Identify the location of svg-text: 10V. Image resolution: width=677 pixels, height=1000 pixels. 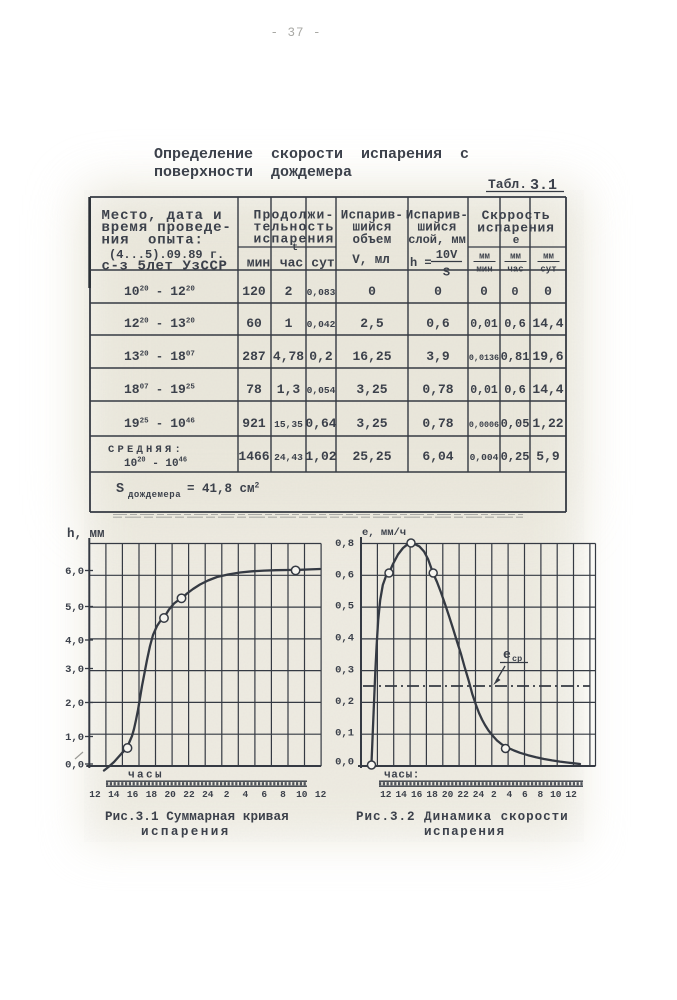
(447, 255).